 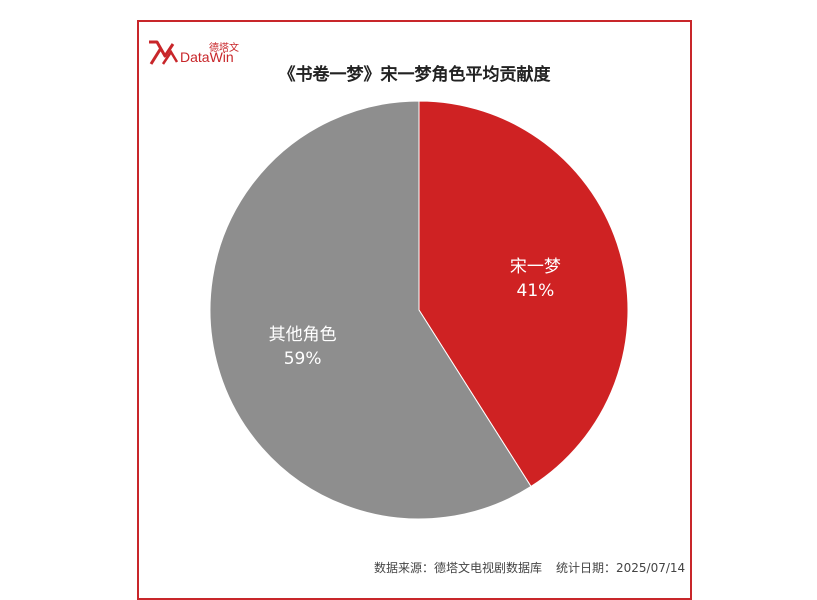 What do you see at coordinates (414, 75) in the screenshot?
I see `chart-title: 《书卷一梦》宋一梦角色平均贡献度` at bounding box center [414, 75].